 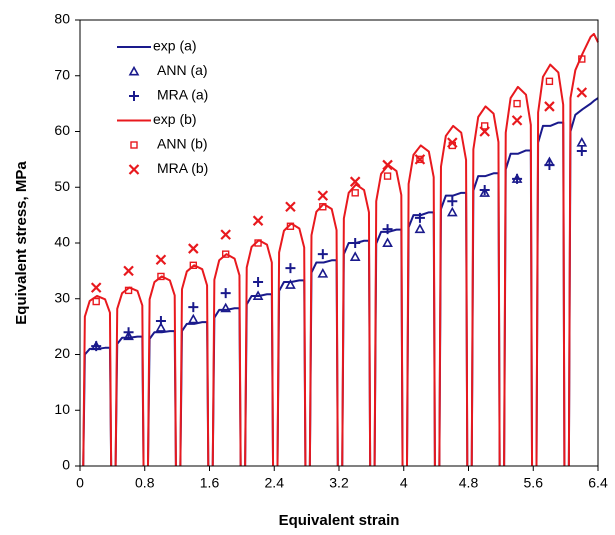 I want to click on y-axis-label: Equivalent stress, MPa, so click(x=21, y=243).